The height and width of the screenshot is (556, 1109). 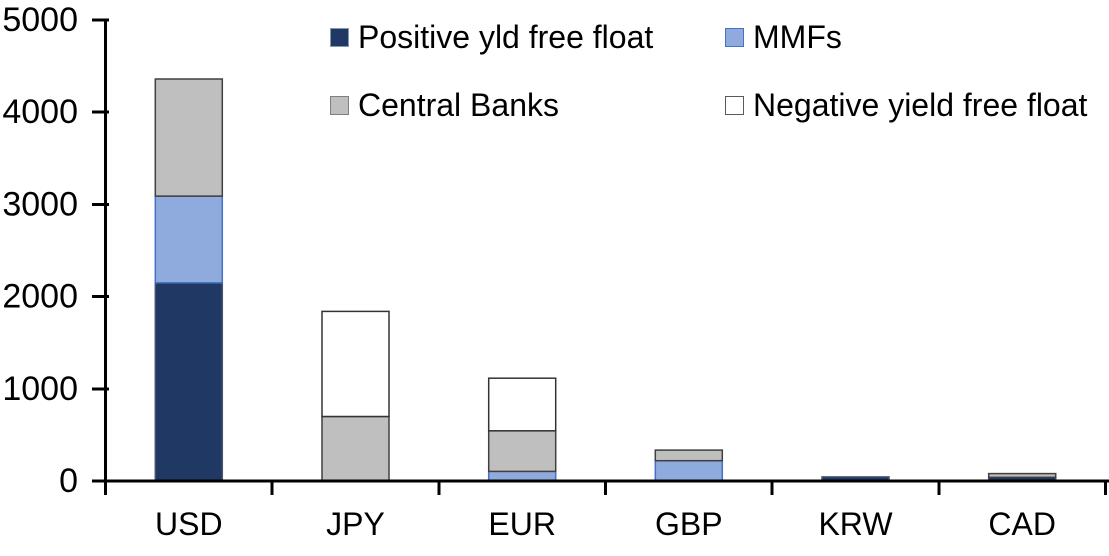 What do you see at coordinates (855, 524) in the screenshot?
I see `x-category-label: KRW` at bounding box center [855, 524].